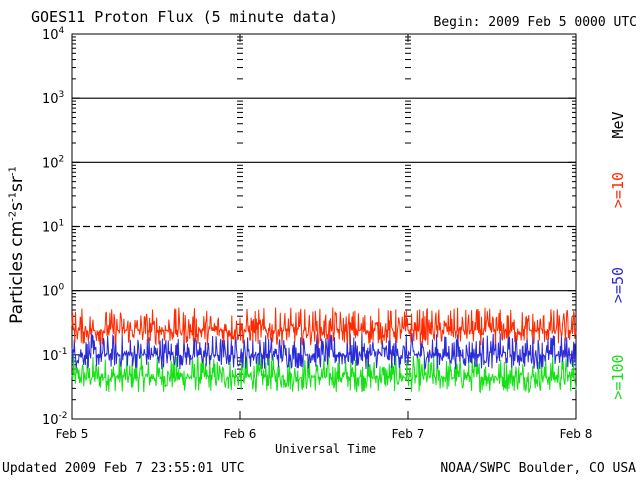 Image resolution: width=640 pixels, height=480 pixels. I want to click on y-tick-label: 10⁻², so click(55, 419).